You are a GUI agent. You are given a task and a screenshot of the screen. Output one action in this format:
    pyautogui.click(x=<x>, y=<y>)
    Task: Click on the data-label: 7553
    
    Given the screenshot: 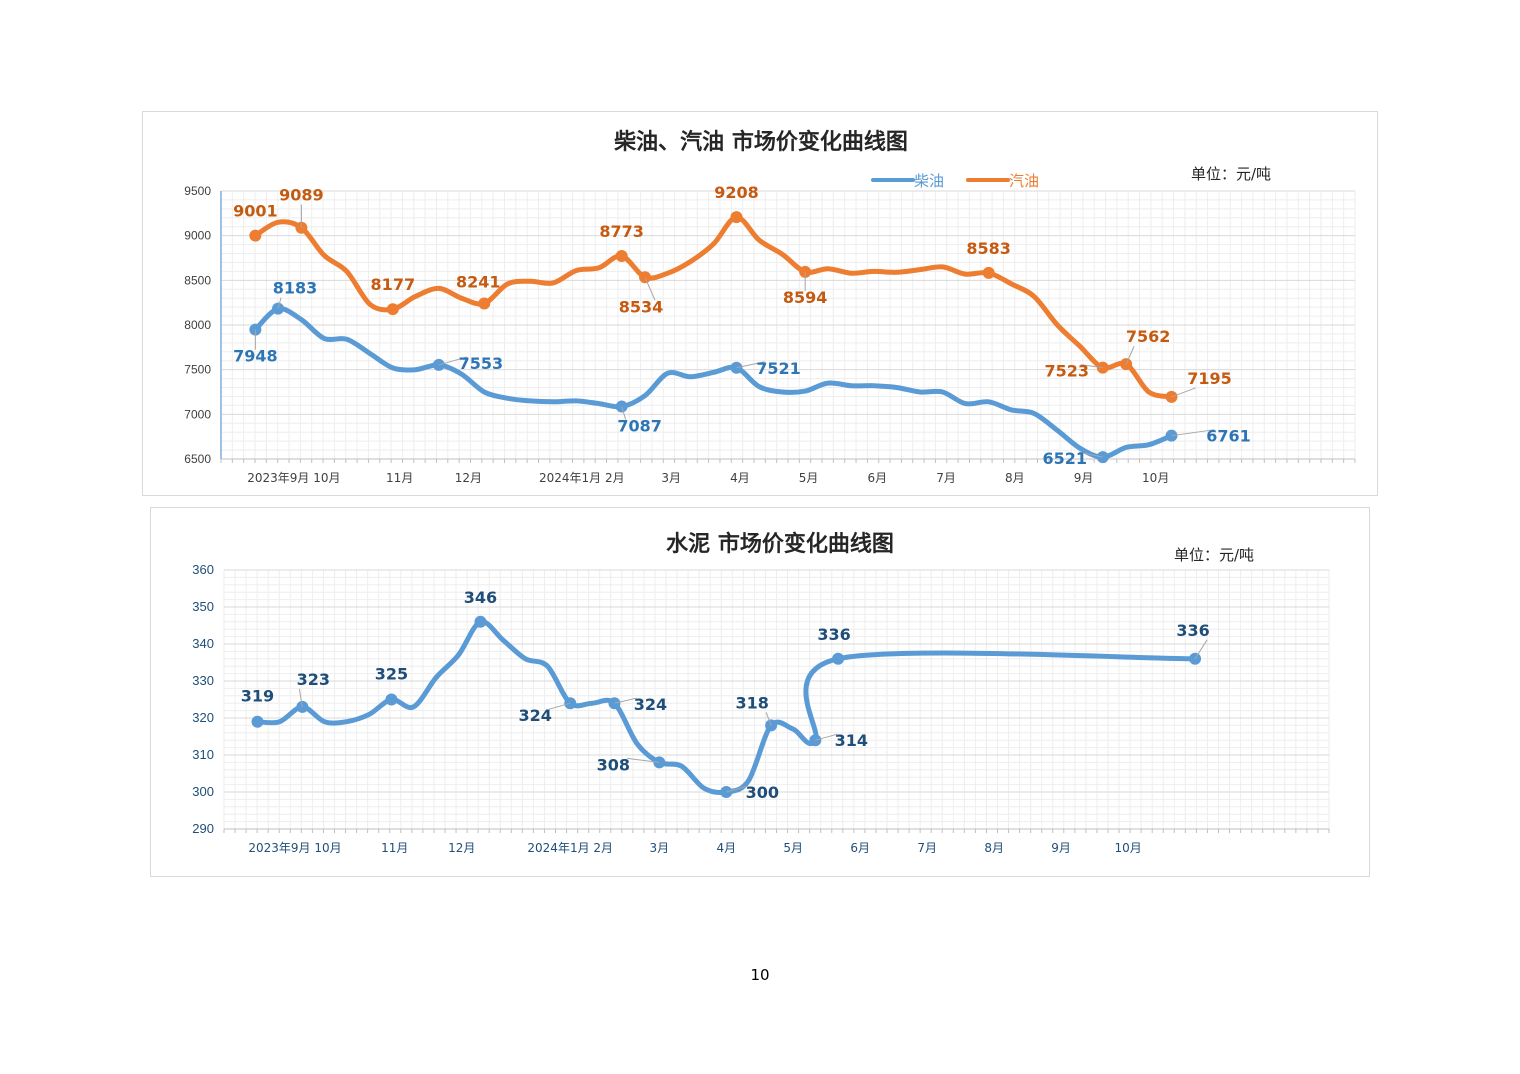 What is the action you would take?
    pyautogui.click(x=481, y=363)
    